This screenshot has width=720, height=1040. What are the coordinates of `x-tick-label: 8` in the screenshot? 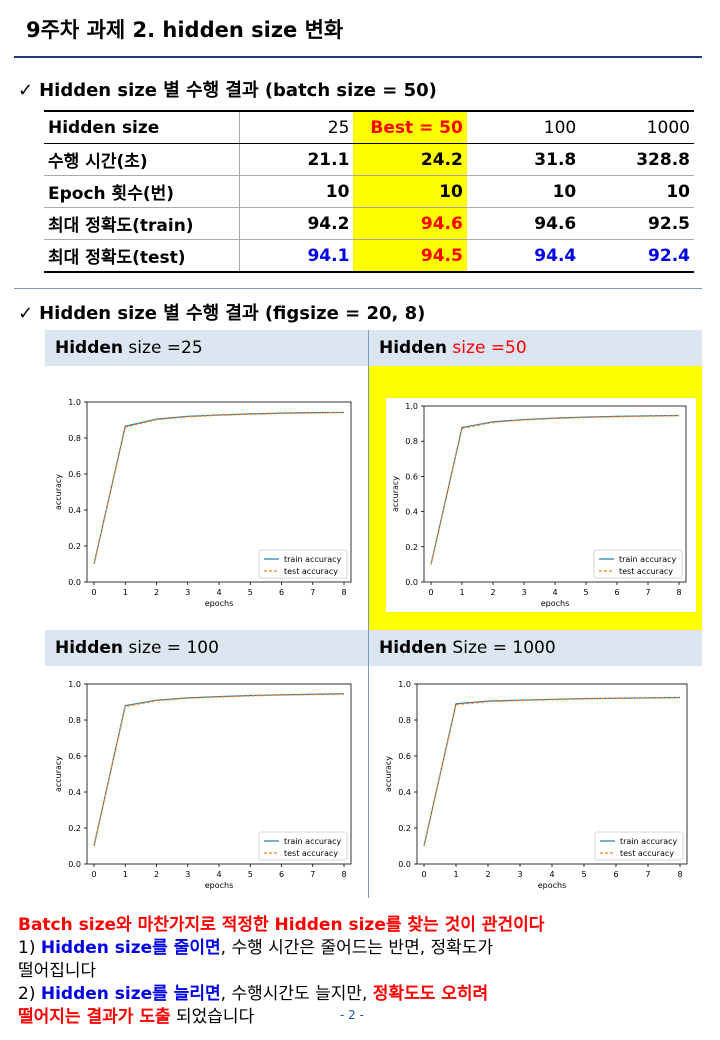 It's located at (343, 592).